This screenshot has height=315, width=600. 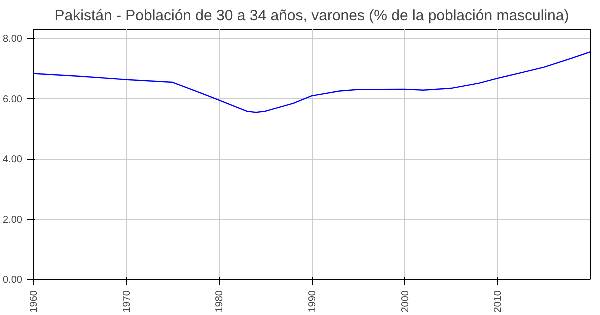 I want to click on x-tick-label: 1960, so click(x=34, y=301).